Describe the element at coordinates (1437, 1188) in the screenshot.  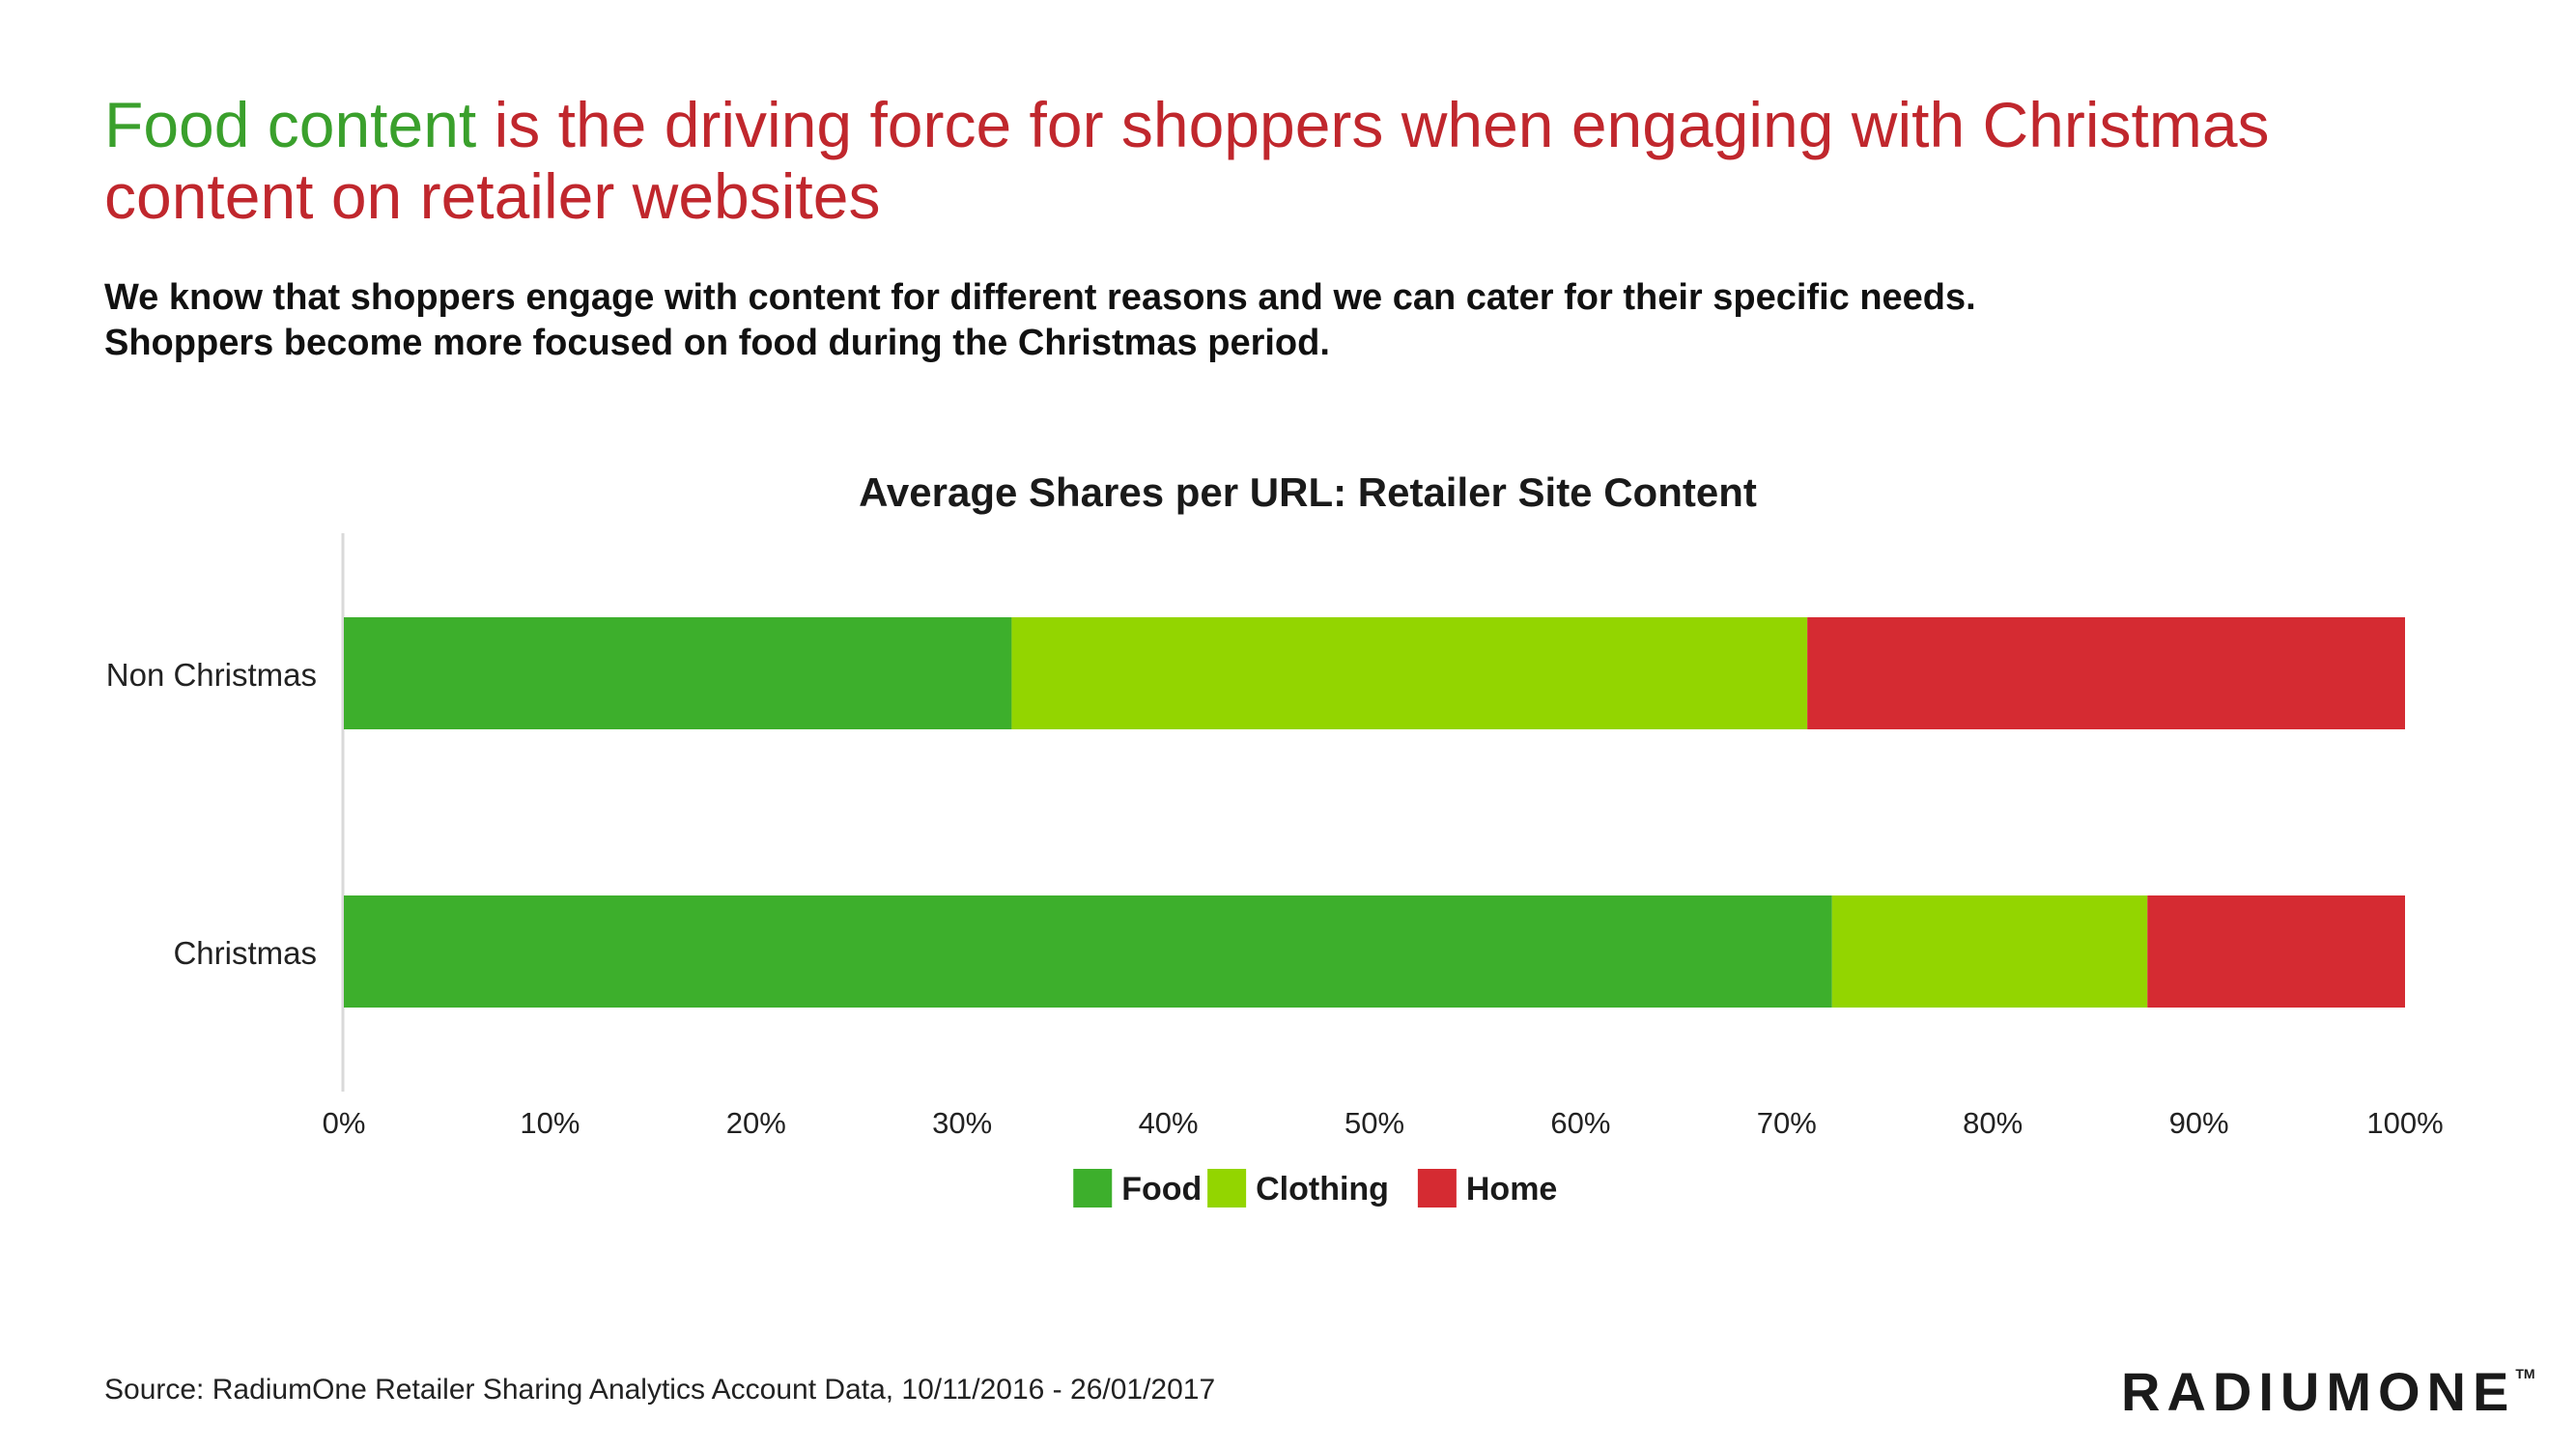
I see `legend-swatch-home` at that location.